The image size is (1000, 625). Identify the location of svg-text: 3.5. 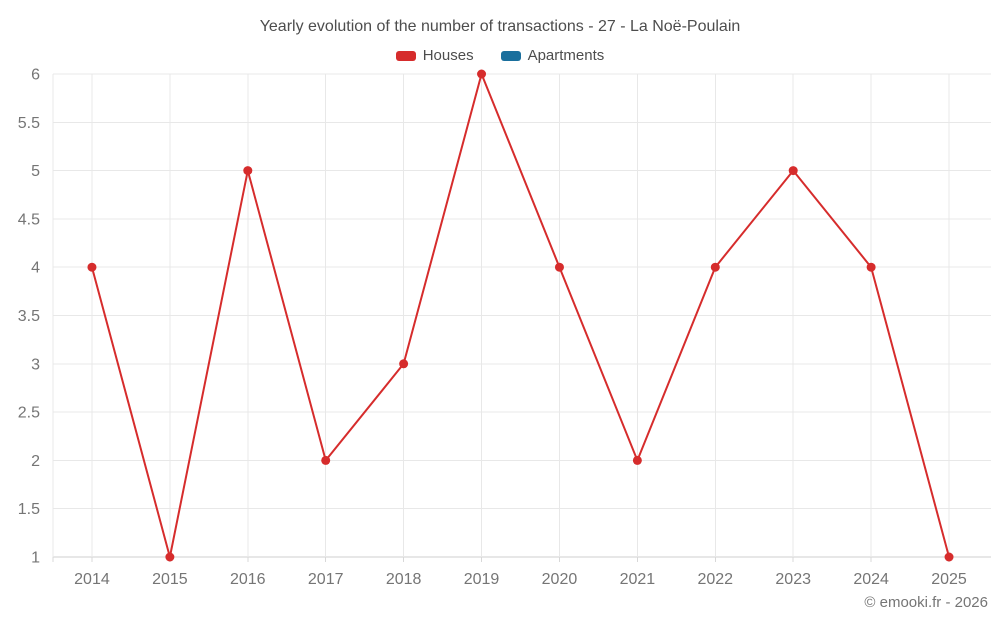
(29, 316).